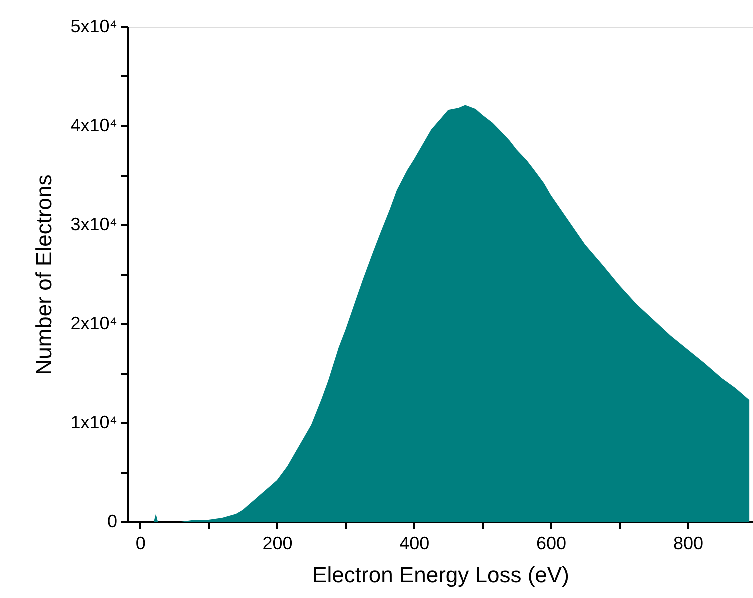 Image resolution: width=753 pixels, height=598 pixels. Describe the element at coordinates (277, 544) in the screenshot. I see `x-tick-label: 200` at that location.